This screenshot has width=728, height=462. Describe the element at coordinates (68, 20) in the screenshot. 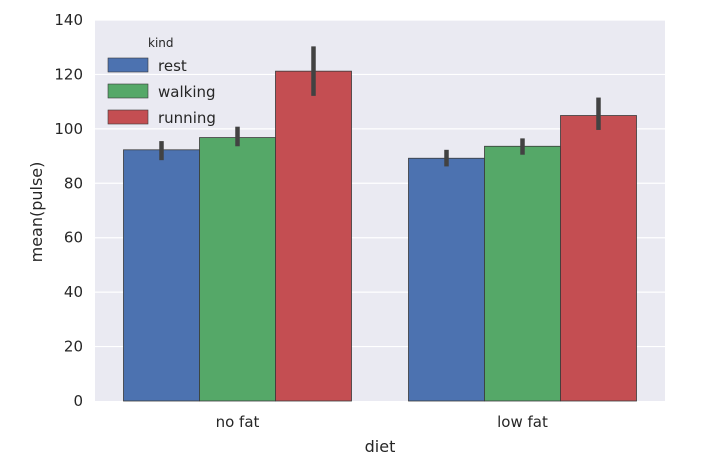

I see `y-tick-label: 140` at that location.